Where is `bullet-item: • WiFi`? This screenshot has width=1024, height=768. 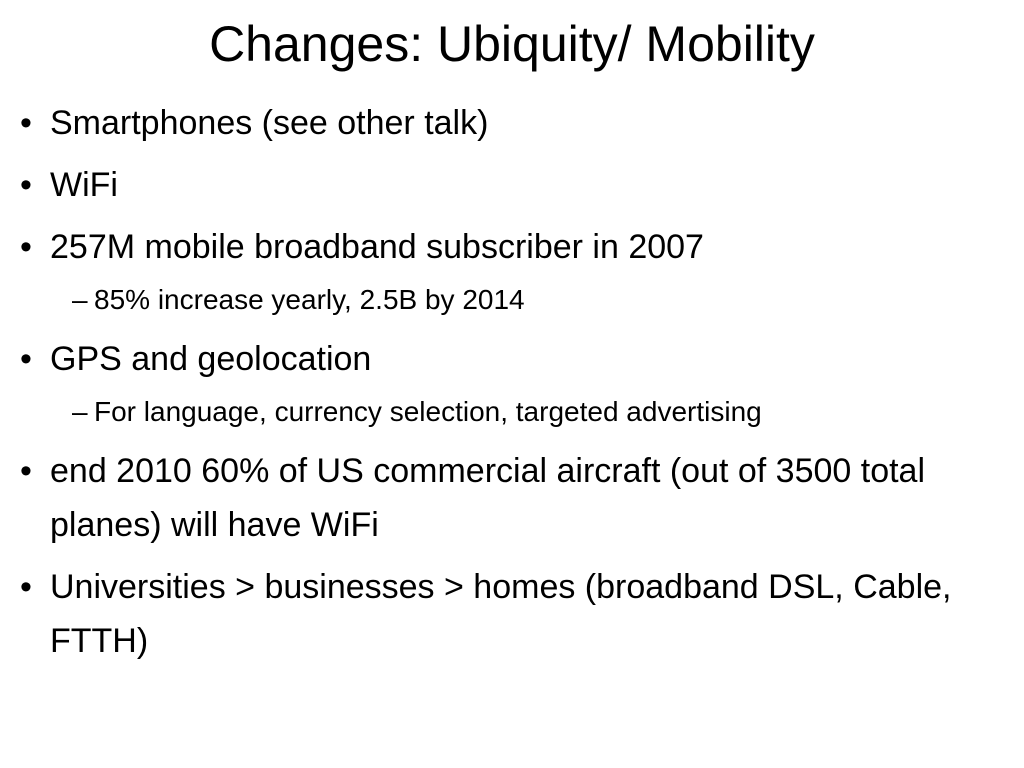
bullet-item: • WiFi is located at coordinates (509, 185).